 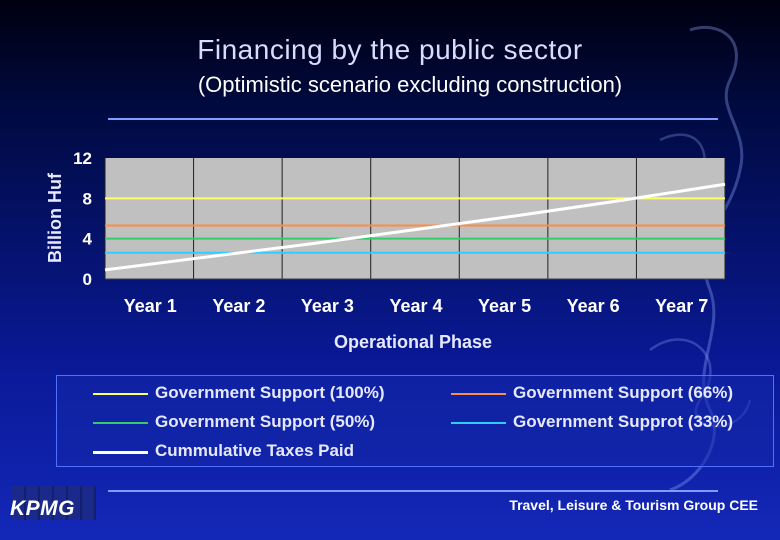 I want to click on y-axis-label: Billion Huf, so click(x=55, y=217).